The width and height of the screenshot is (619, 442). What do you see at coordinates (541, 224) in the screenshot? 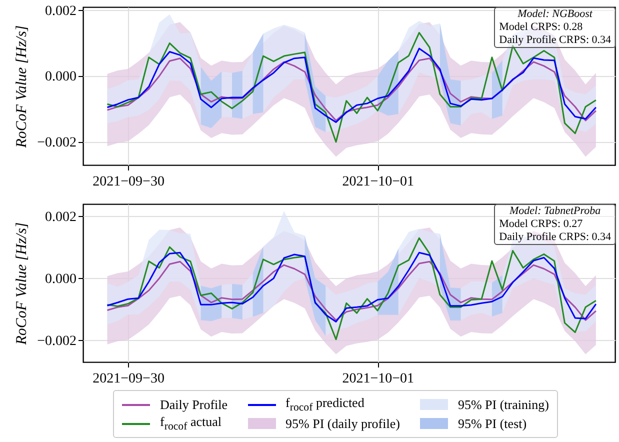
I see `annotation: Model CRPS: 0.27` at bounding box center [541, 224].